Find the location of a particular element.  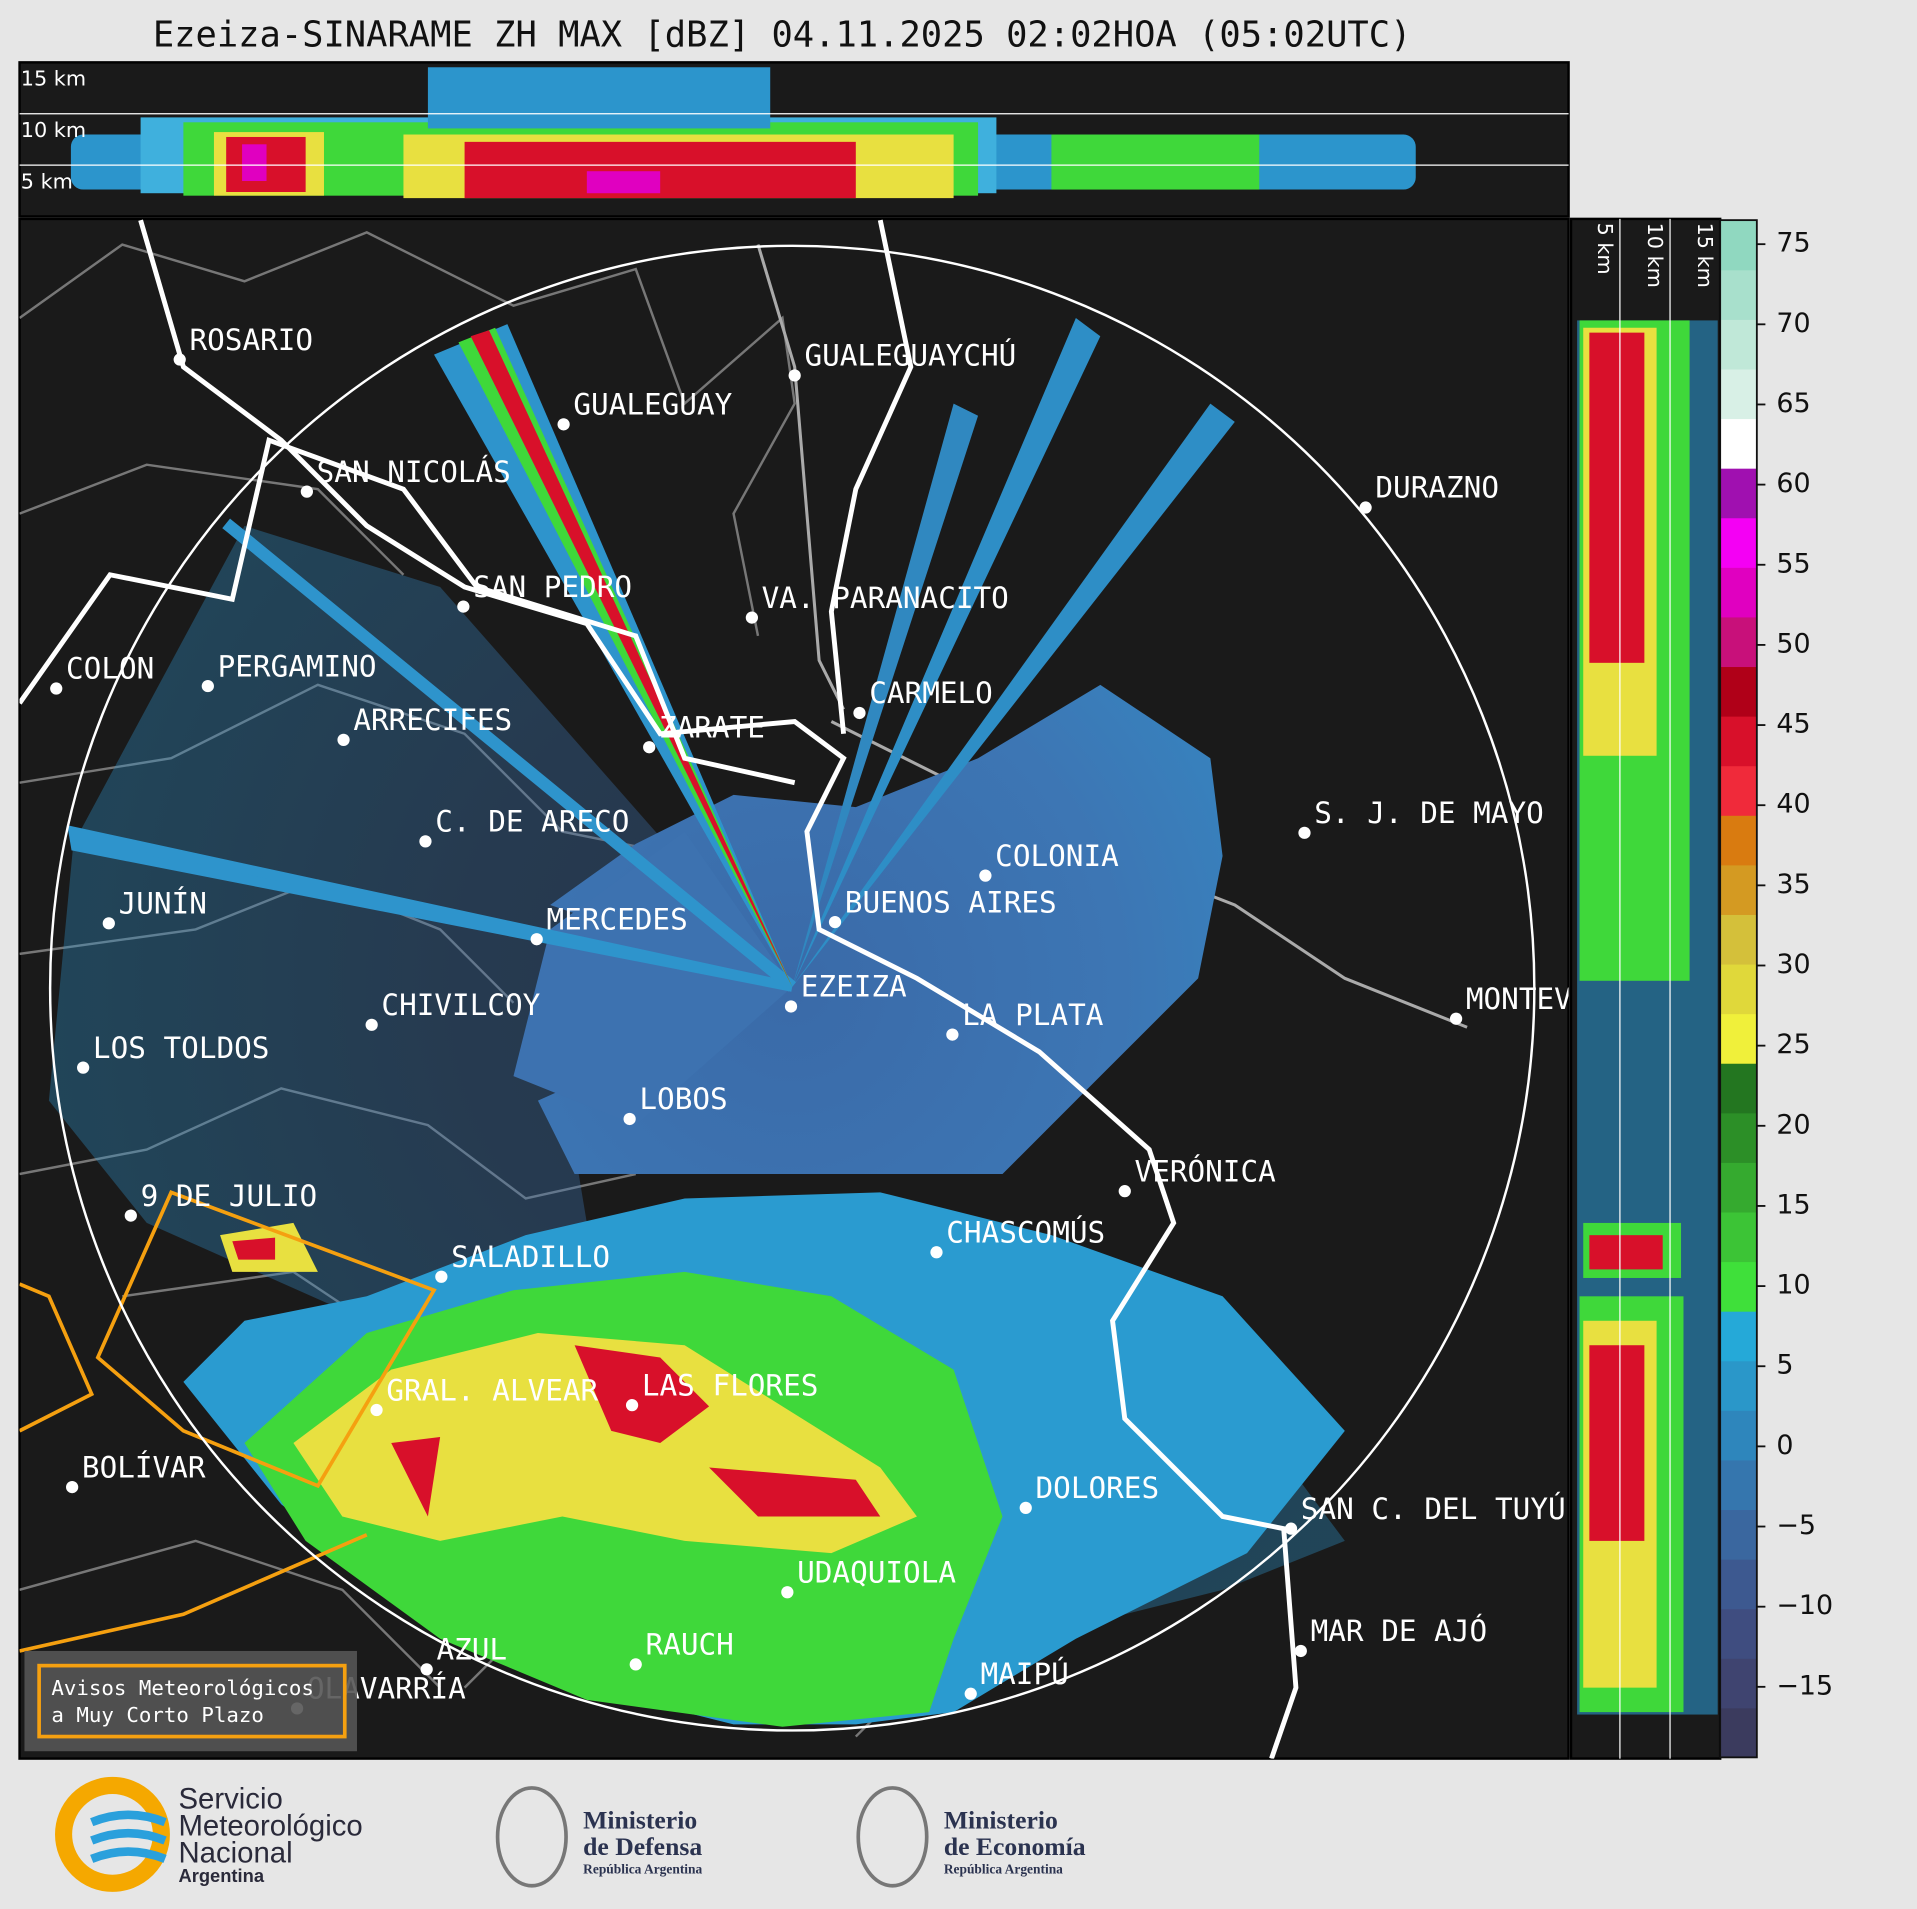

city-label: ROSARIO is located at coordinates (251, 340).